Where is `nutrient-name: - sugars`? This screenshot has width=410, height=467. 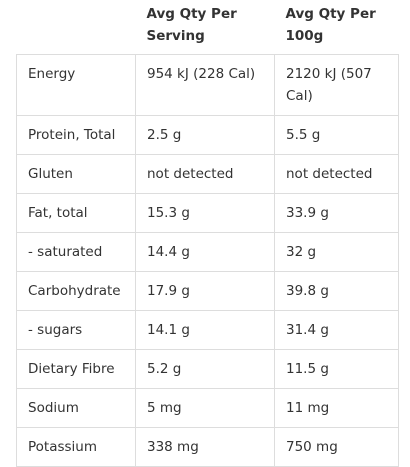
nutrient-name: - sugars is located at coordinates (76, 330).